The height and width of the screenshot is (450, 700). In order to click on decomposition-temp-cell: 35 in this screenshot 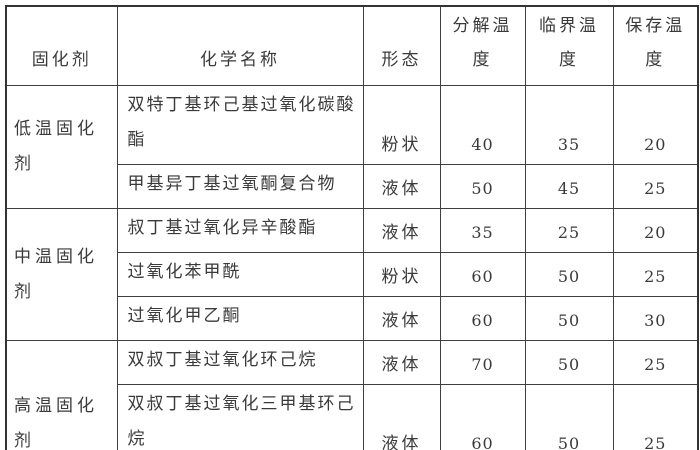, I will do `click(482, 230)`.